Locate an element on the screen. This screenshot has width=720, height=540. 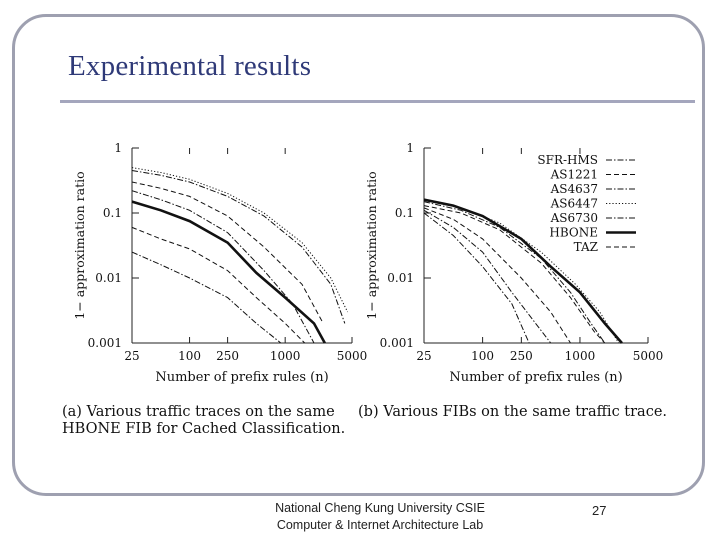
chart-b-series-as4637-line is located at coordinates (487, 276).